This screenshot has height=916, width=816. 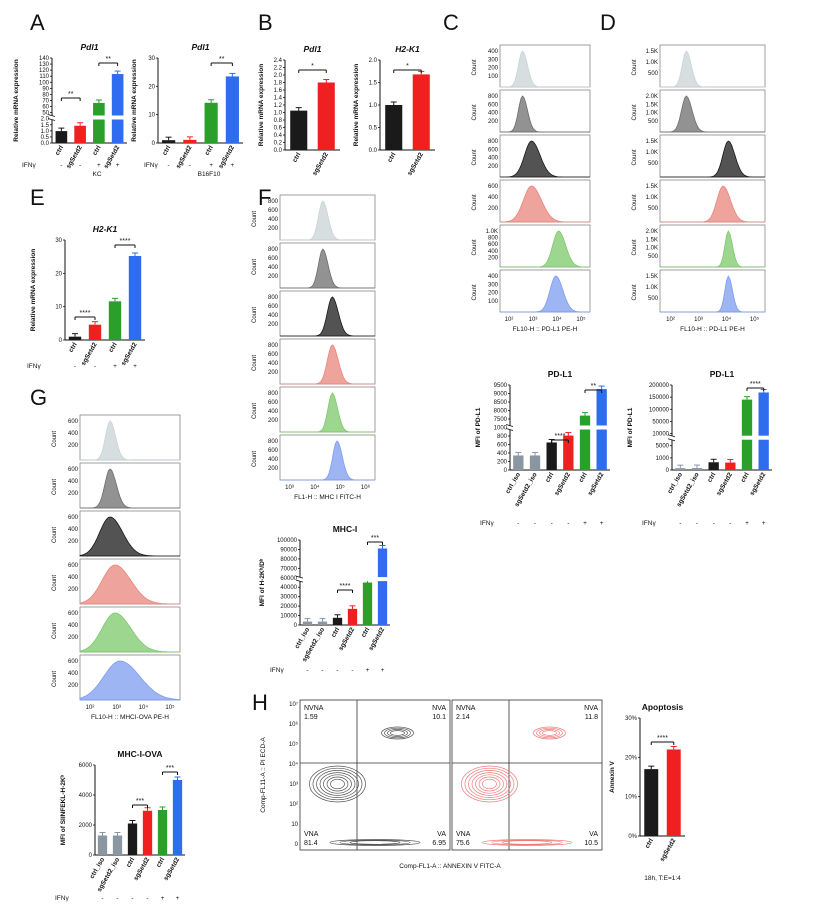 I want to click on quadrant-value: 75.6, so click(x=463, y=843).